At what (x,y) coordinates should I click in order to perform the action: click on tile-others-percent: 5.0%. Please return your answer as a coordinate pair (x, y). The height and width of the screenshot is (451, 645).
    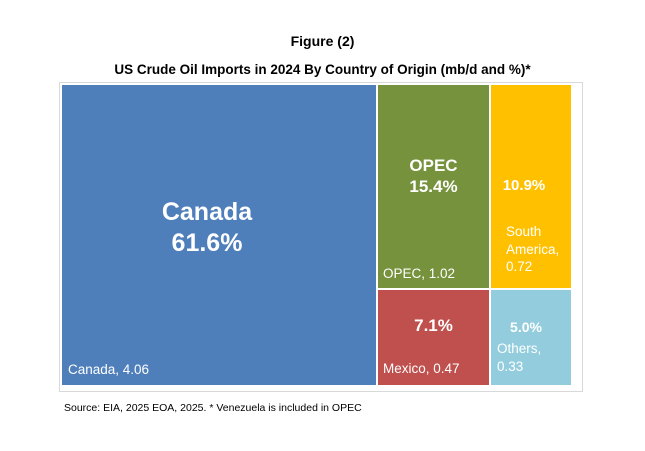
    Looking at the image, I should click on (526, 327).